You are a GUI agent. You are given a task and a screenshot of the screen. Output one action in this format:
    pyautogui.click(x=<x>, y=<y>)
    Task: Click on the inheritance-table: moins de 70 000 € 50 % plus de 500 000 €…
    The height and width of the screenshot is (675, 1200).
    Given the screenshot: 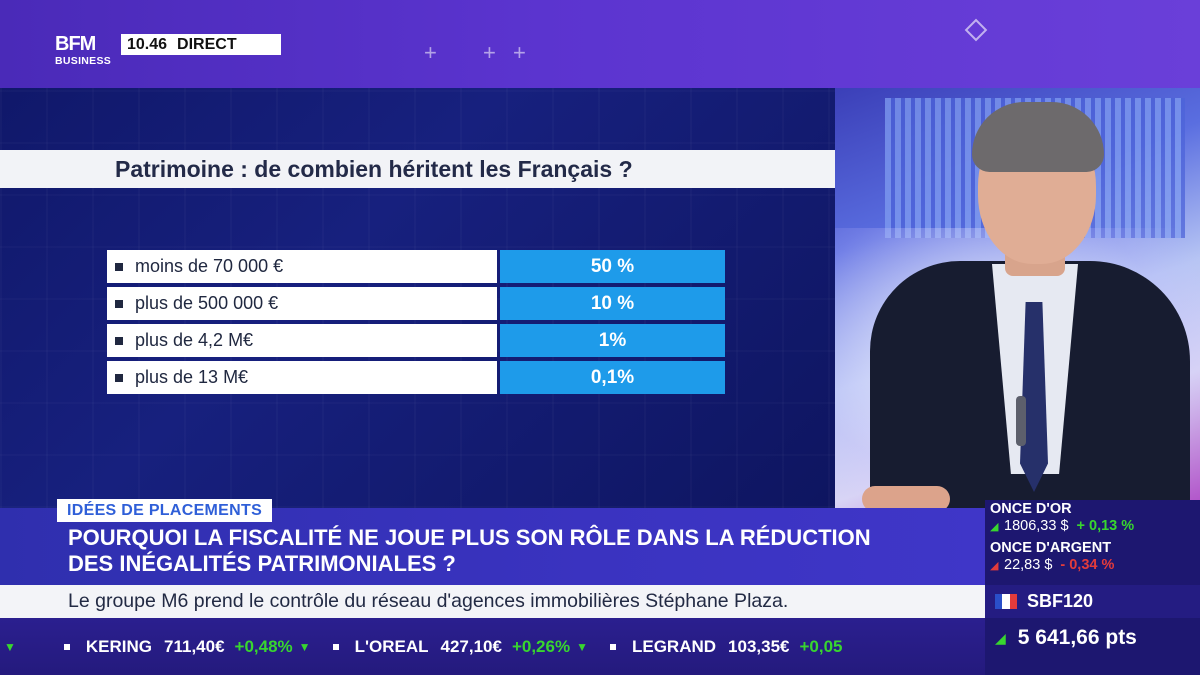 What is the action you would take?
    pyautogui.click(x=416, y=324)
    